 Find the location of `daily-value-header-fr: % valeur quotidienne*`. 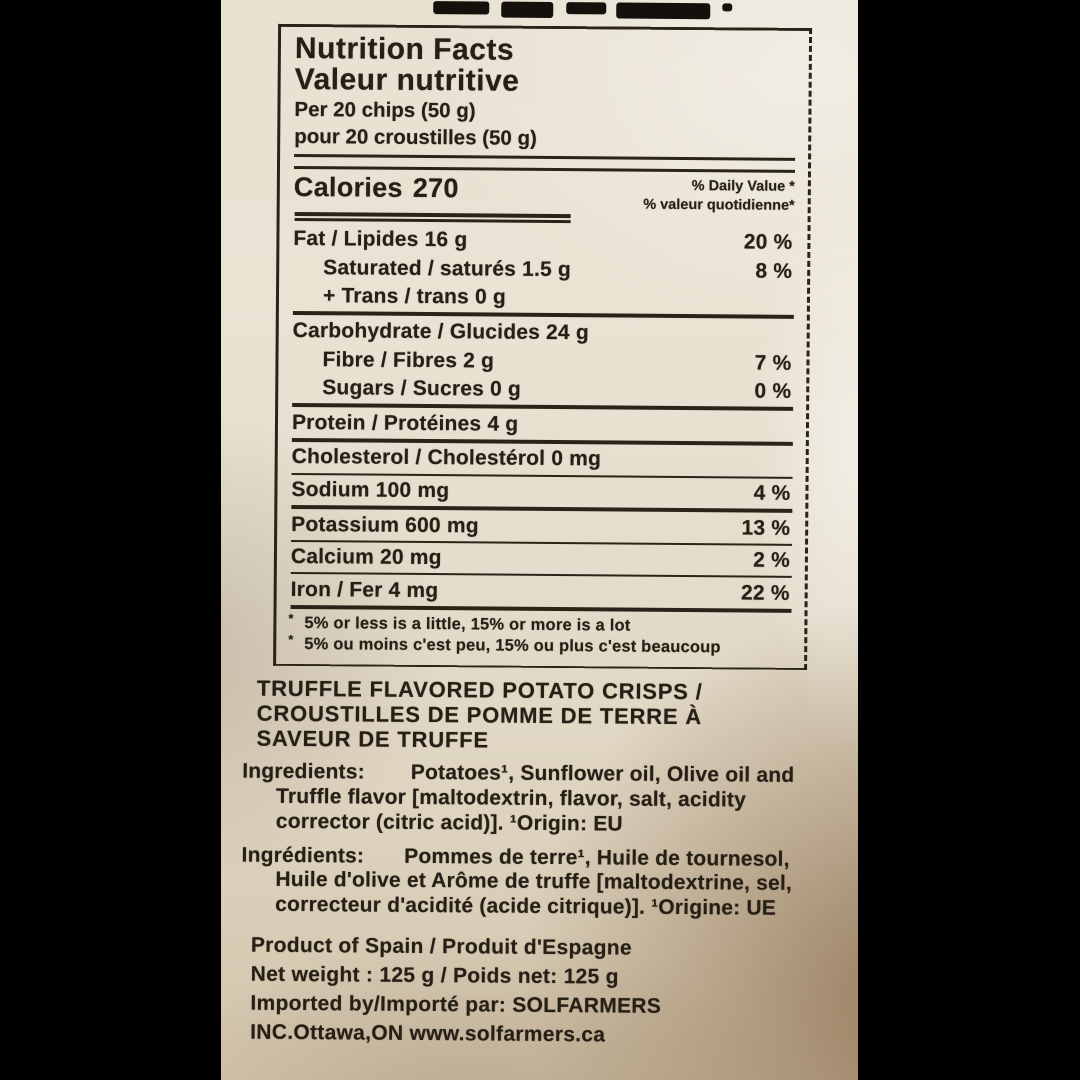

daily-value-header-fr: % valeur quotidienne* is located at coordinates (719, 205).